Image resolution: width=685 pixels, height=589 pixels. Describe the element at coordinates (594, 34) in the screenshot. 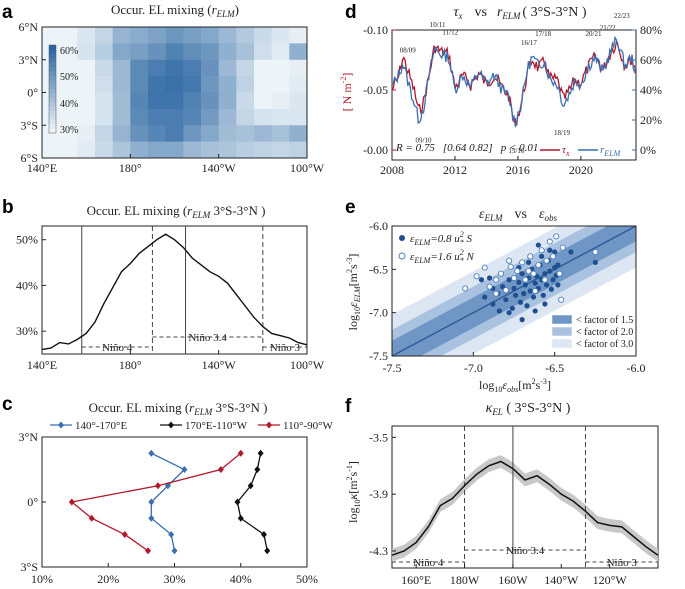

I see `event-annotation: 20/21` at that location.